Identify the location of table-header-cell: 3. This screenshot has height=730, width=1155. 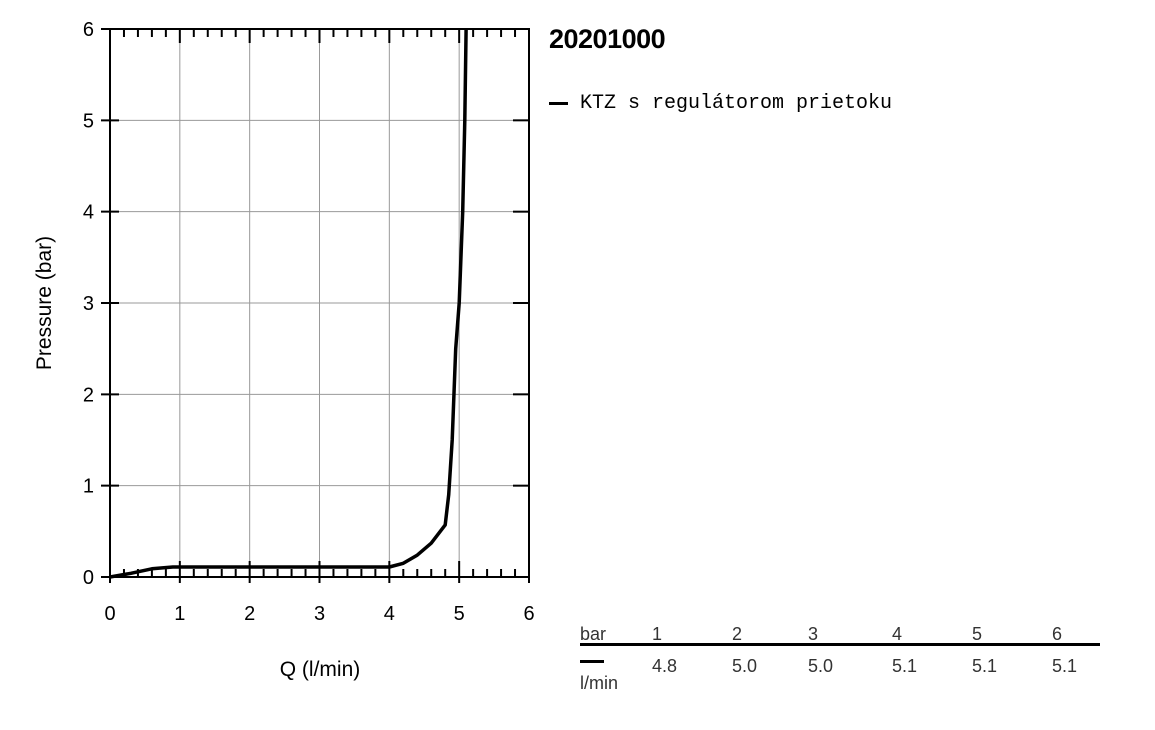
(813, 634).